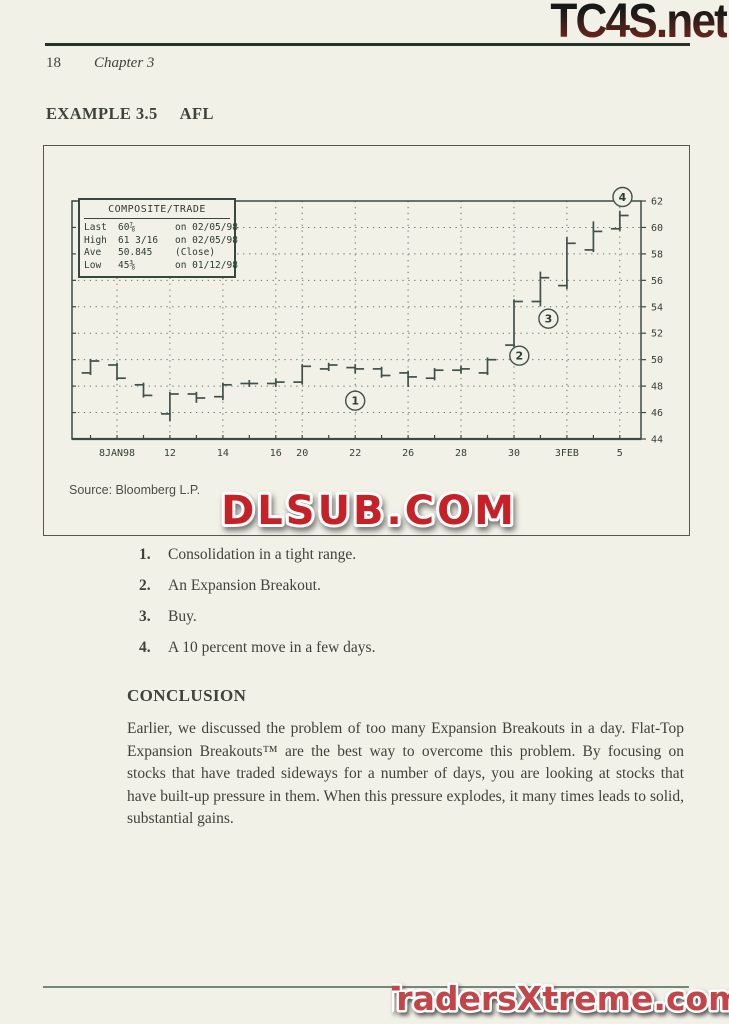 The width and height of the screenshot is (729, 1024). Describe the element at coordinates (355, 453) in the screenshot. I see `svg-text: 22` at that location.